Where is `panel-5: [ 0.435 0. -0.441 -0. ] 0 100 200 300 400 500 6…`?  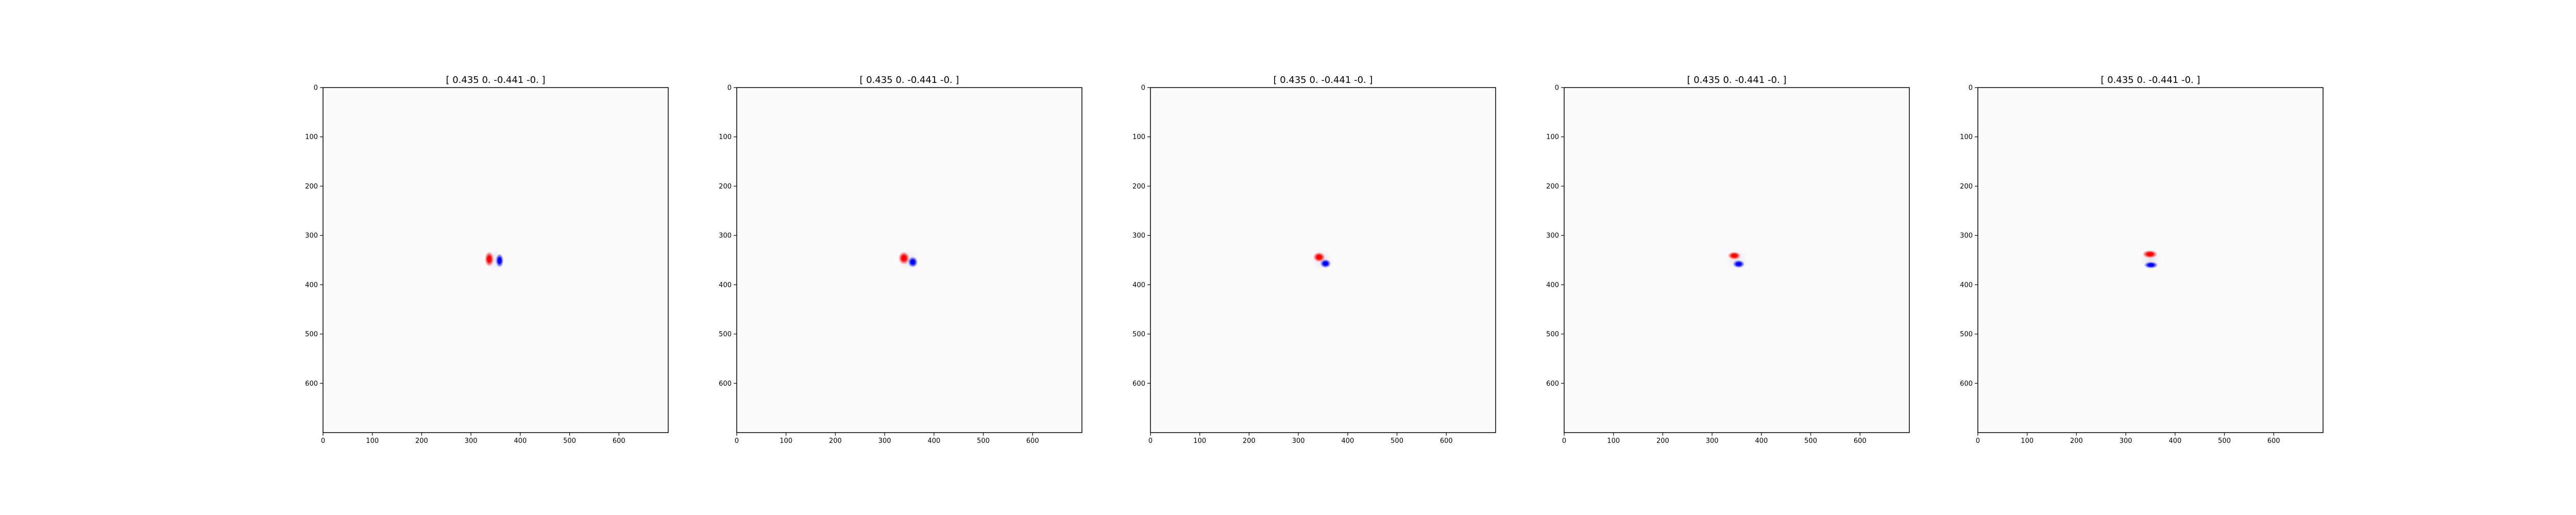 panel-5: [ 0.435 0. -0.441 -0. ] 0 100 200 300 400 500 6… is located at coordinates (2142, 260).